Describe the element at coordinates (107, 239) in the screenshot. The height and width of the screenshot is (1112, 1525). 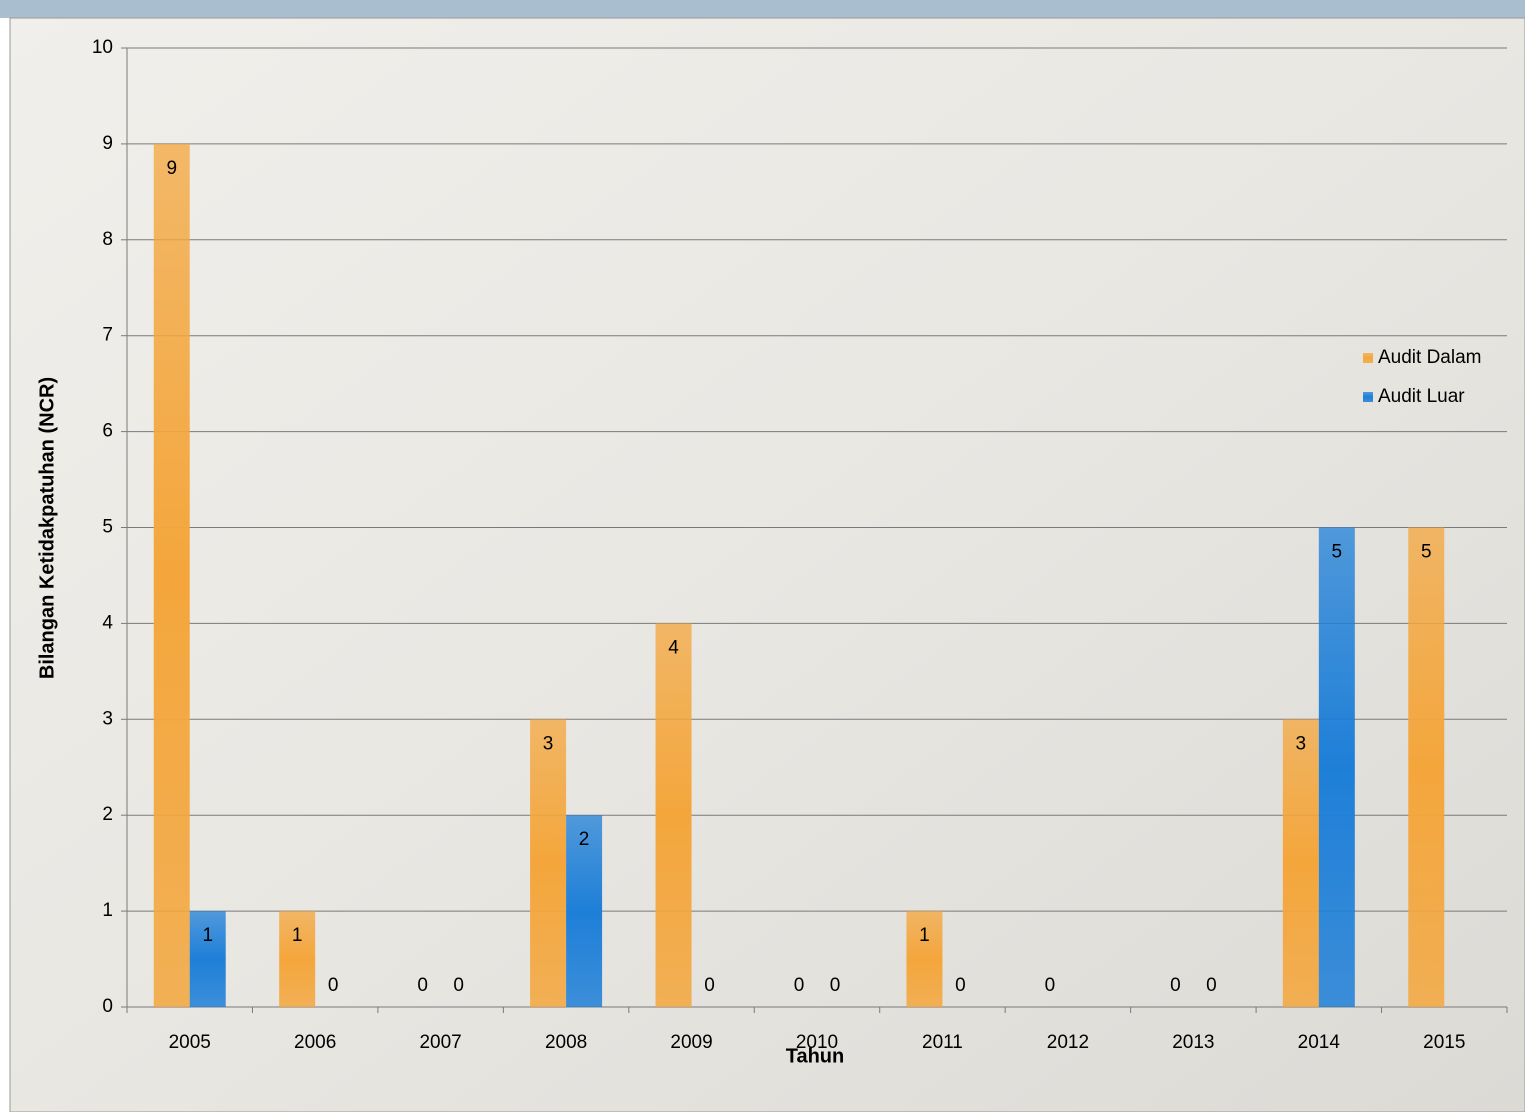
I see `y-tick-label: 8` at that location.